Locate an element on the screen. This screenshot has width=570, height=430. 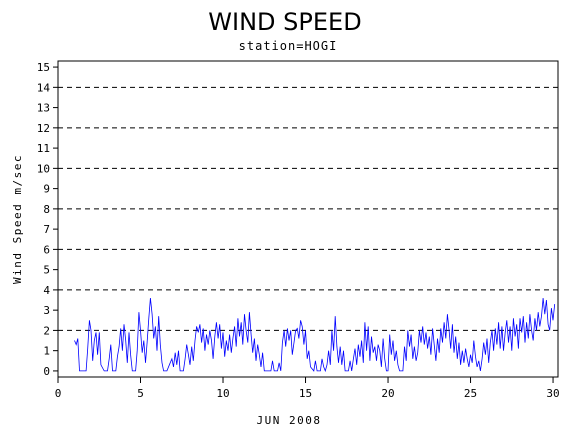
y-tick-label: 4 is located at coordinates (46, 290).